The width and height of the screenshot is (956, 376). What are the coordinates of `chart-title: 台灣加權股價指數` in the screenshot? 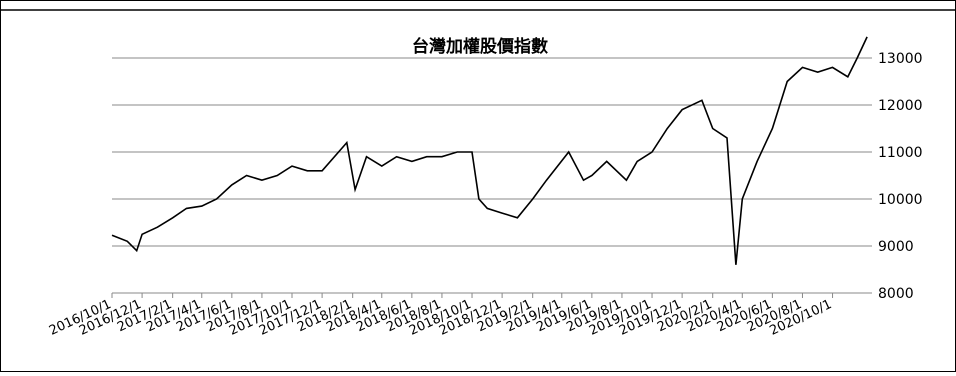 It's located at (480, 46).